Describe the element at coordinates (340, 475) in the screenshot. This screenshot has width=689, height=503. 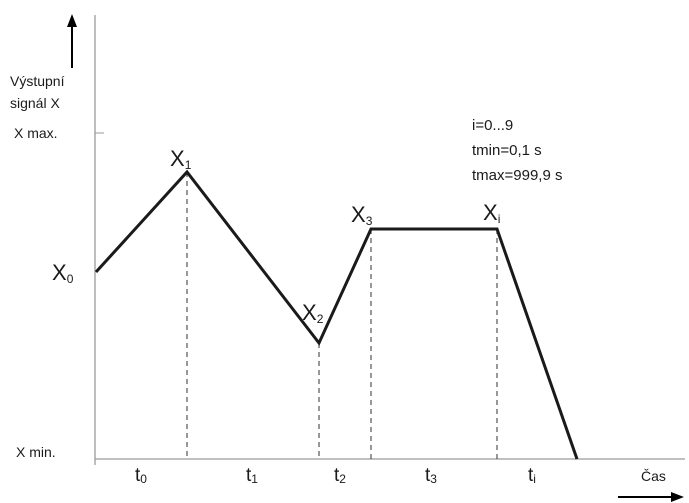
I see `segment-label-t2: t2` at that location.